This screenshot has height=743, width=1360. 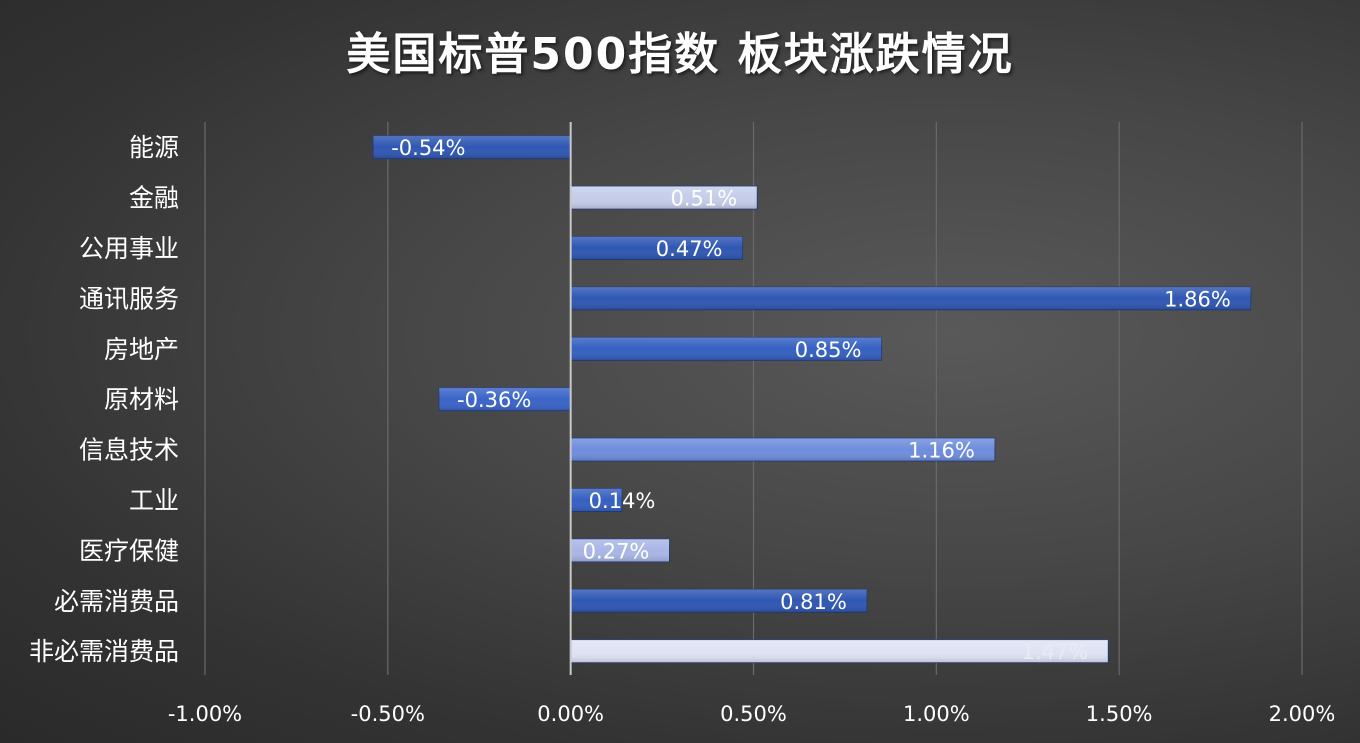 I want to click on category-label: 必需消费品, so click(x=116, y=601).